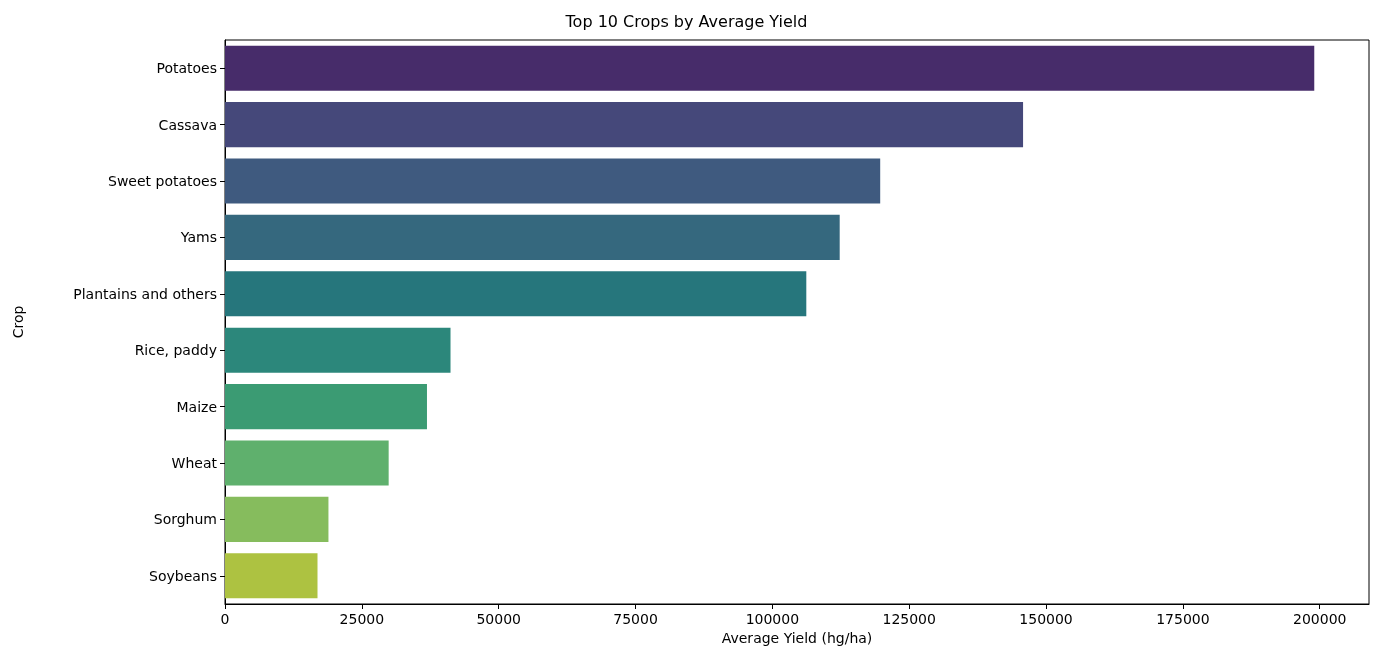 The image size is (1373, 663). Describe the element at coordinates (1183, 619) in the screenshot. I see `x-tick-label: 175000` at that location.